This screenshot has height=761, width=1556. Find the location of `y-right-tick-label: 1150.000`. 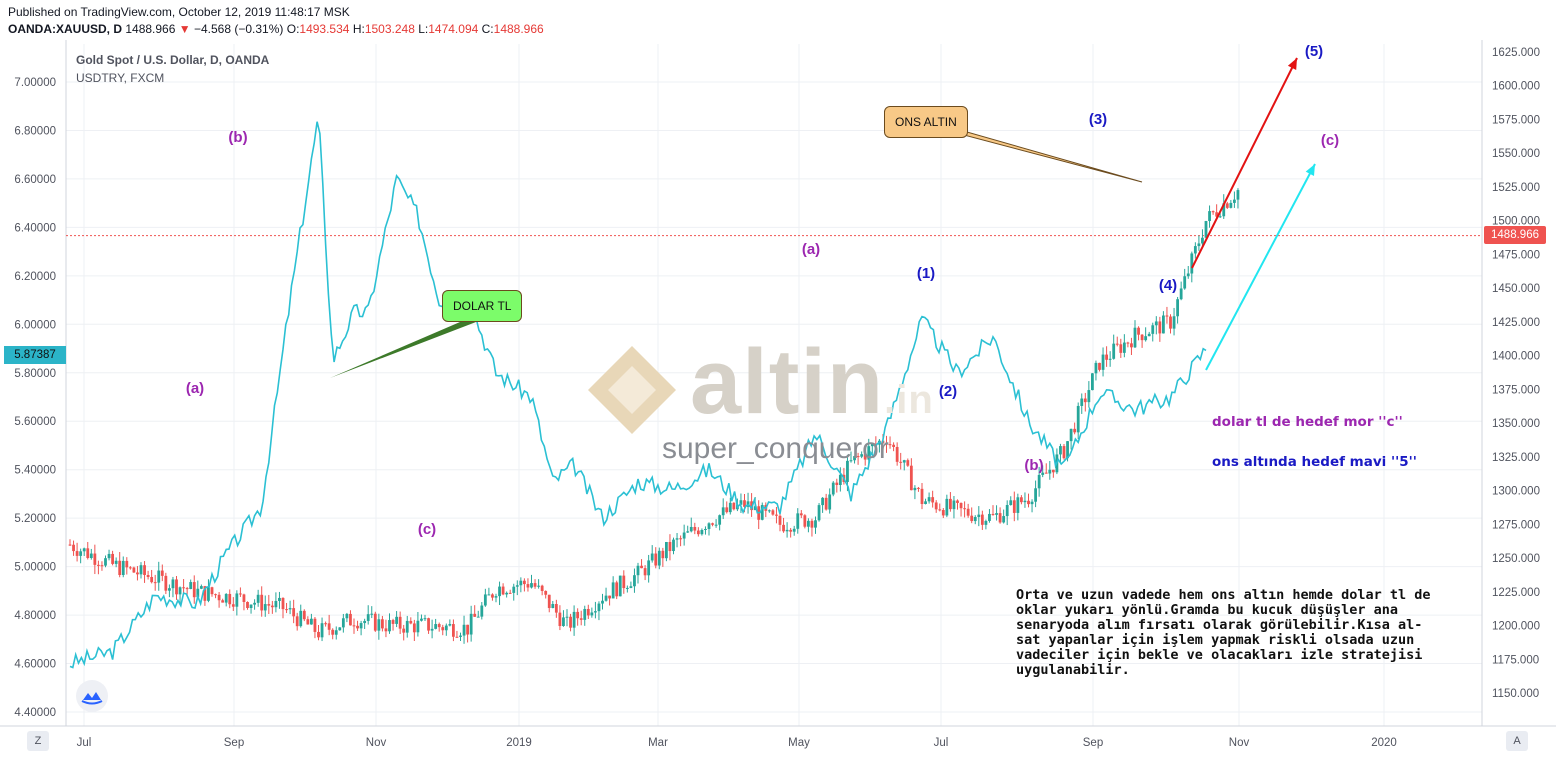

y-right-tick-label: 1150.000 is located at coordinates (1515, 694).